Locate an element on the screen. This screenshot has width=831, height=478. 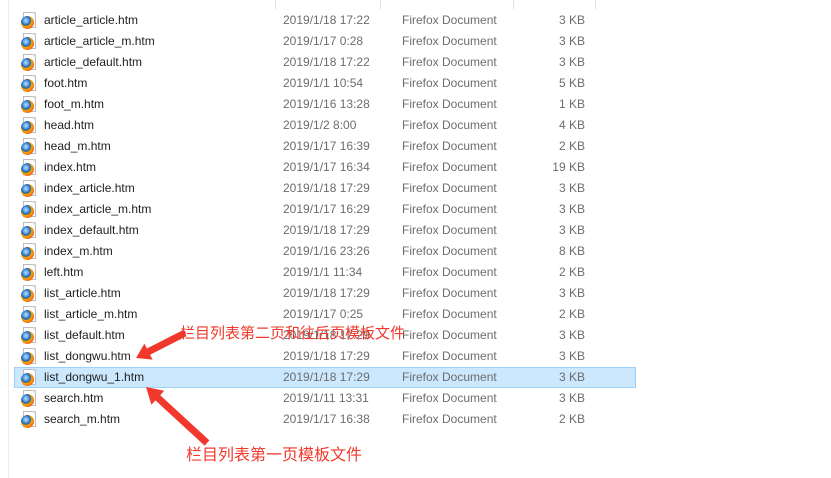
file-date-modified: 2019/1/16 23:26 is located at coordinates (326, 251).